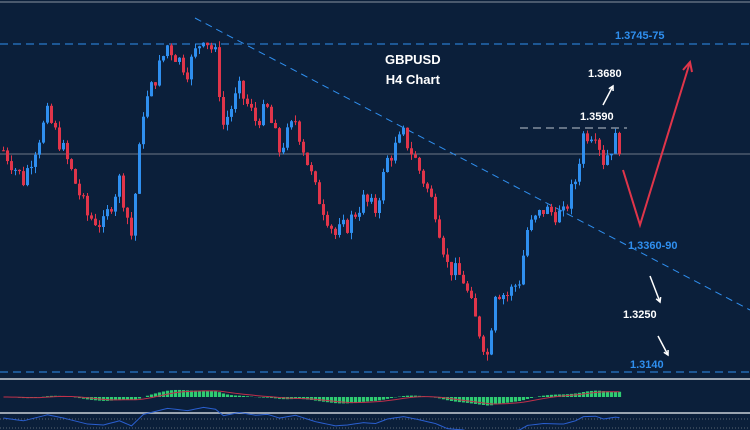 This screenshot has width=750, height=430. I want to click on target-label-down: 1.3250, so click(640, 315).